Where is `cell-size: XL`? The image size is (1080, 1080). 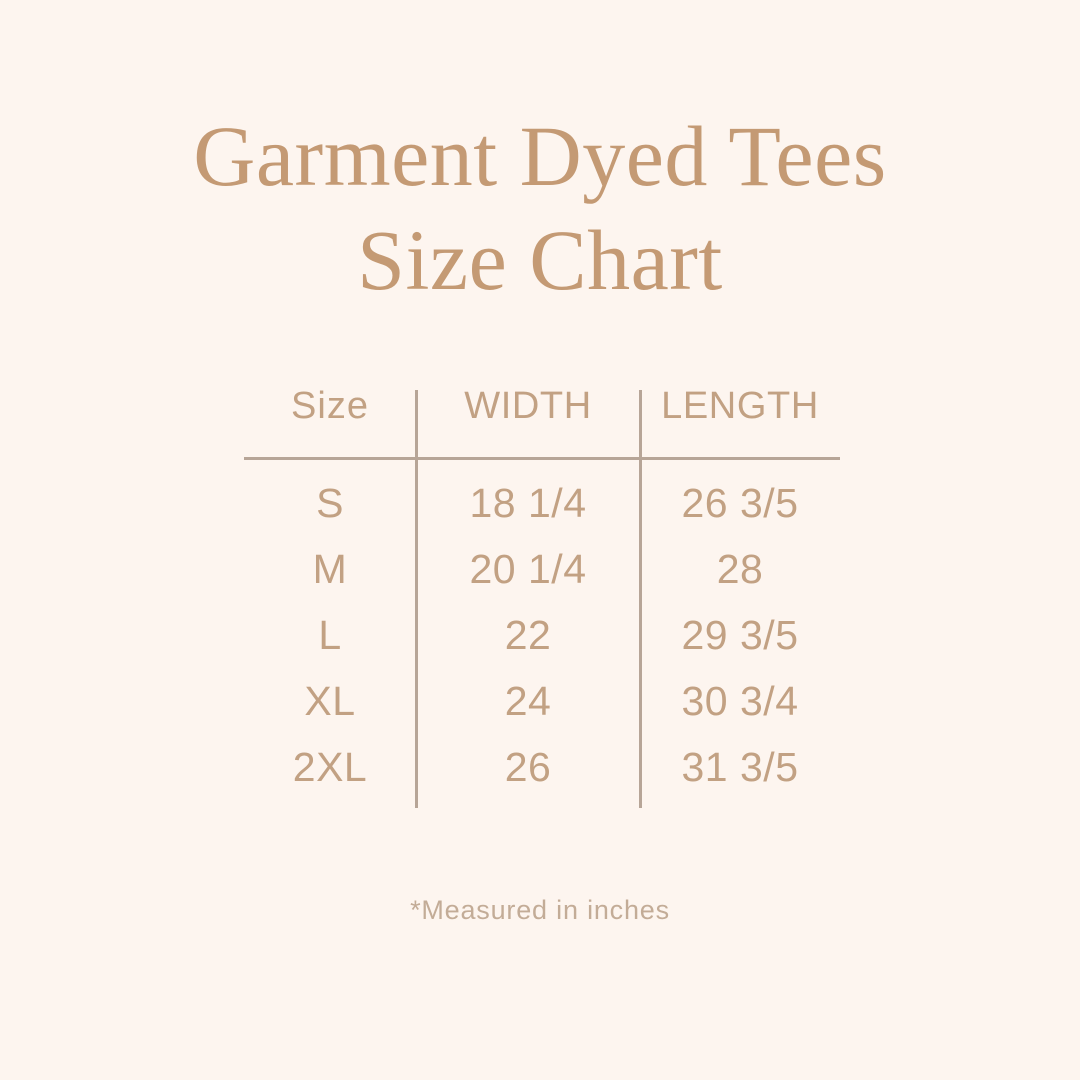
cell-size: XL is located at coordinates (330, 701).